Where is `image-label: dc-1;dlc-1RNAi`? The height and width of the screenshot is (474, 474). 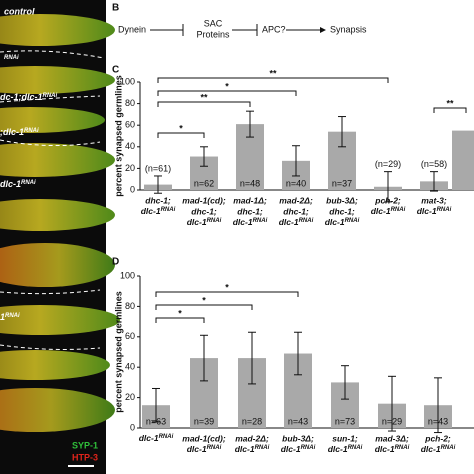
image-label: dc-1;dlc-1RNAi is located at coordinates (29, 97).